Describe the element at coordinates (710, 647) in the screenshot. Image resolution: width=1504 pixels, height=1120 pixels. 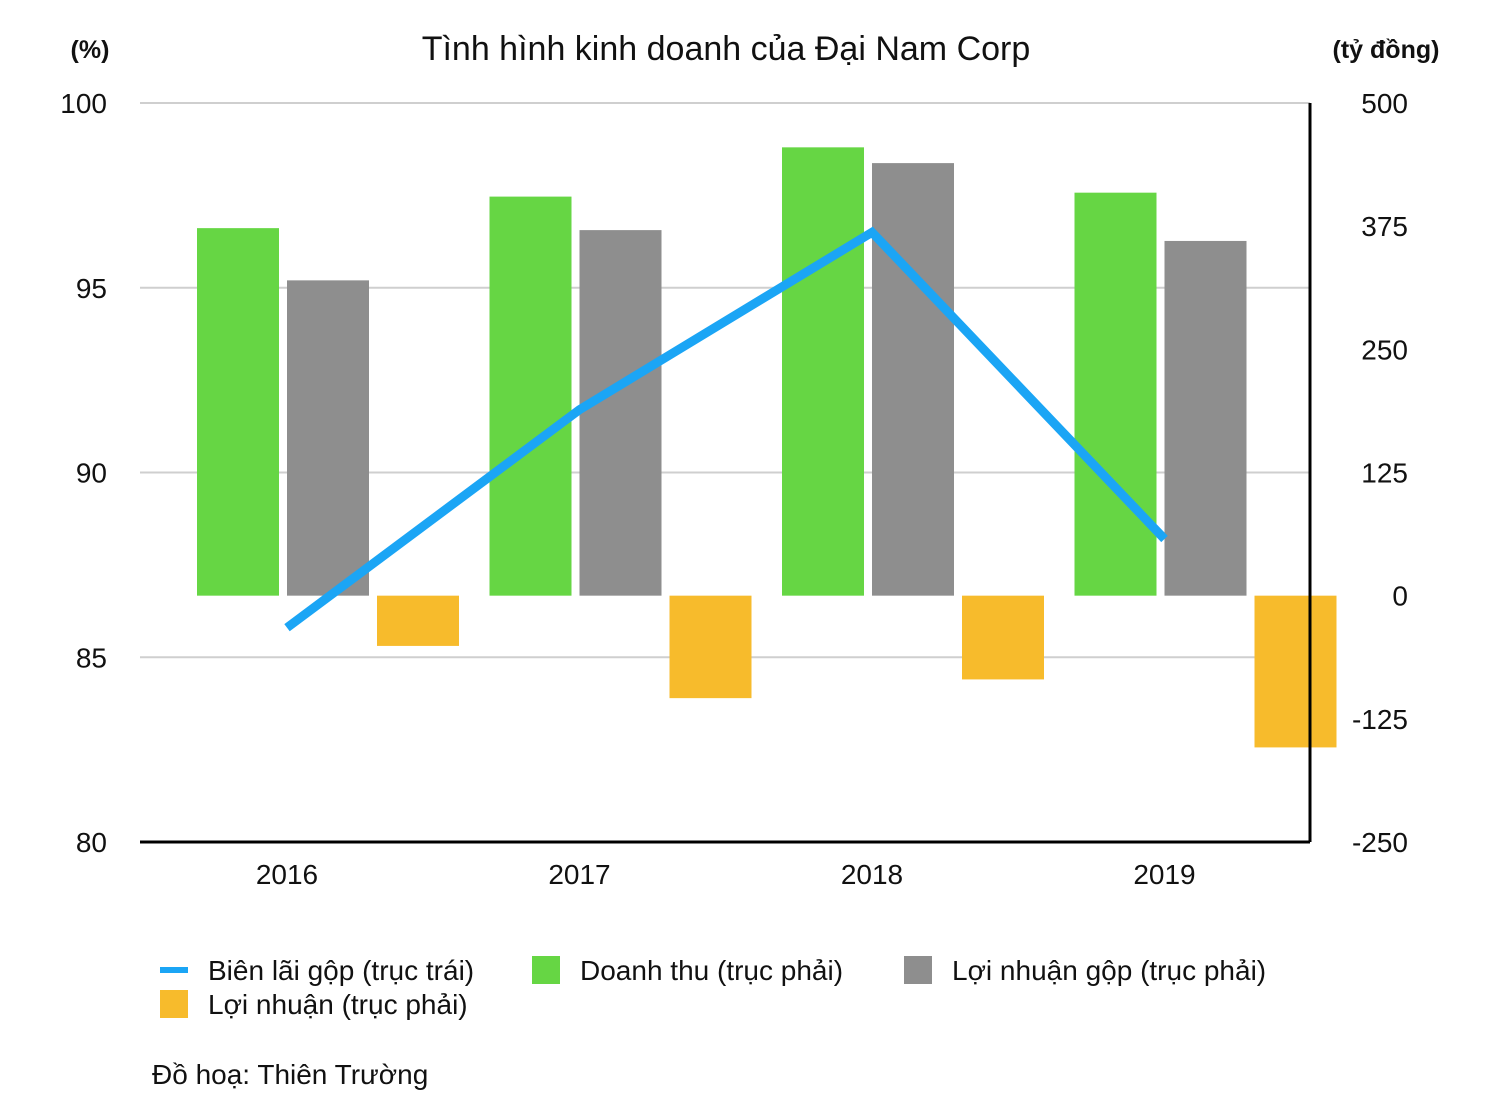
I see `bar-2-2017` at that location.